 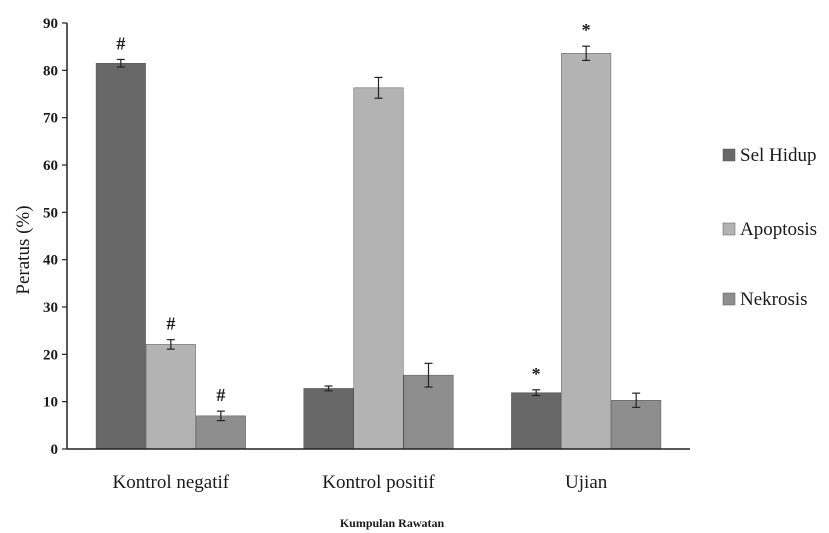 I want to click on legend: Sel Hidup Apoptosis Nekrosis, so click(x=769, y=227).